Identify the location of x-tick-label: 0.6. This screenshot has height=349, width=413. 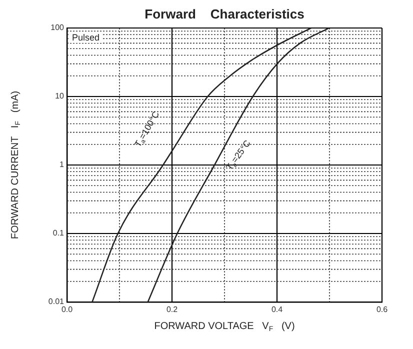
(382, 309).